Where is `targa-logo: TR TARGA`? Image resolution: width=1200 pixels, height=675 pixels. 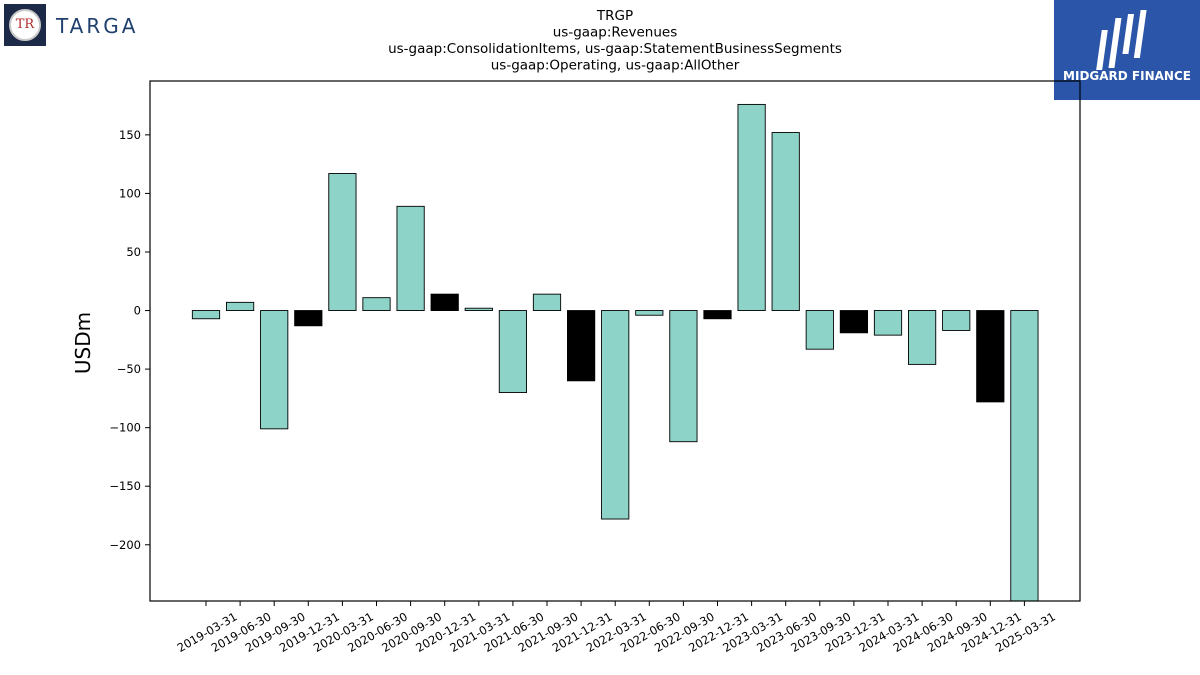 targa-logo: TR TARGA is located at coordinates (84, 26).